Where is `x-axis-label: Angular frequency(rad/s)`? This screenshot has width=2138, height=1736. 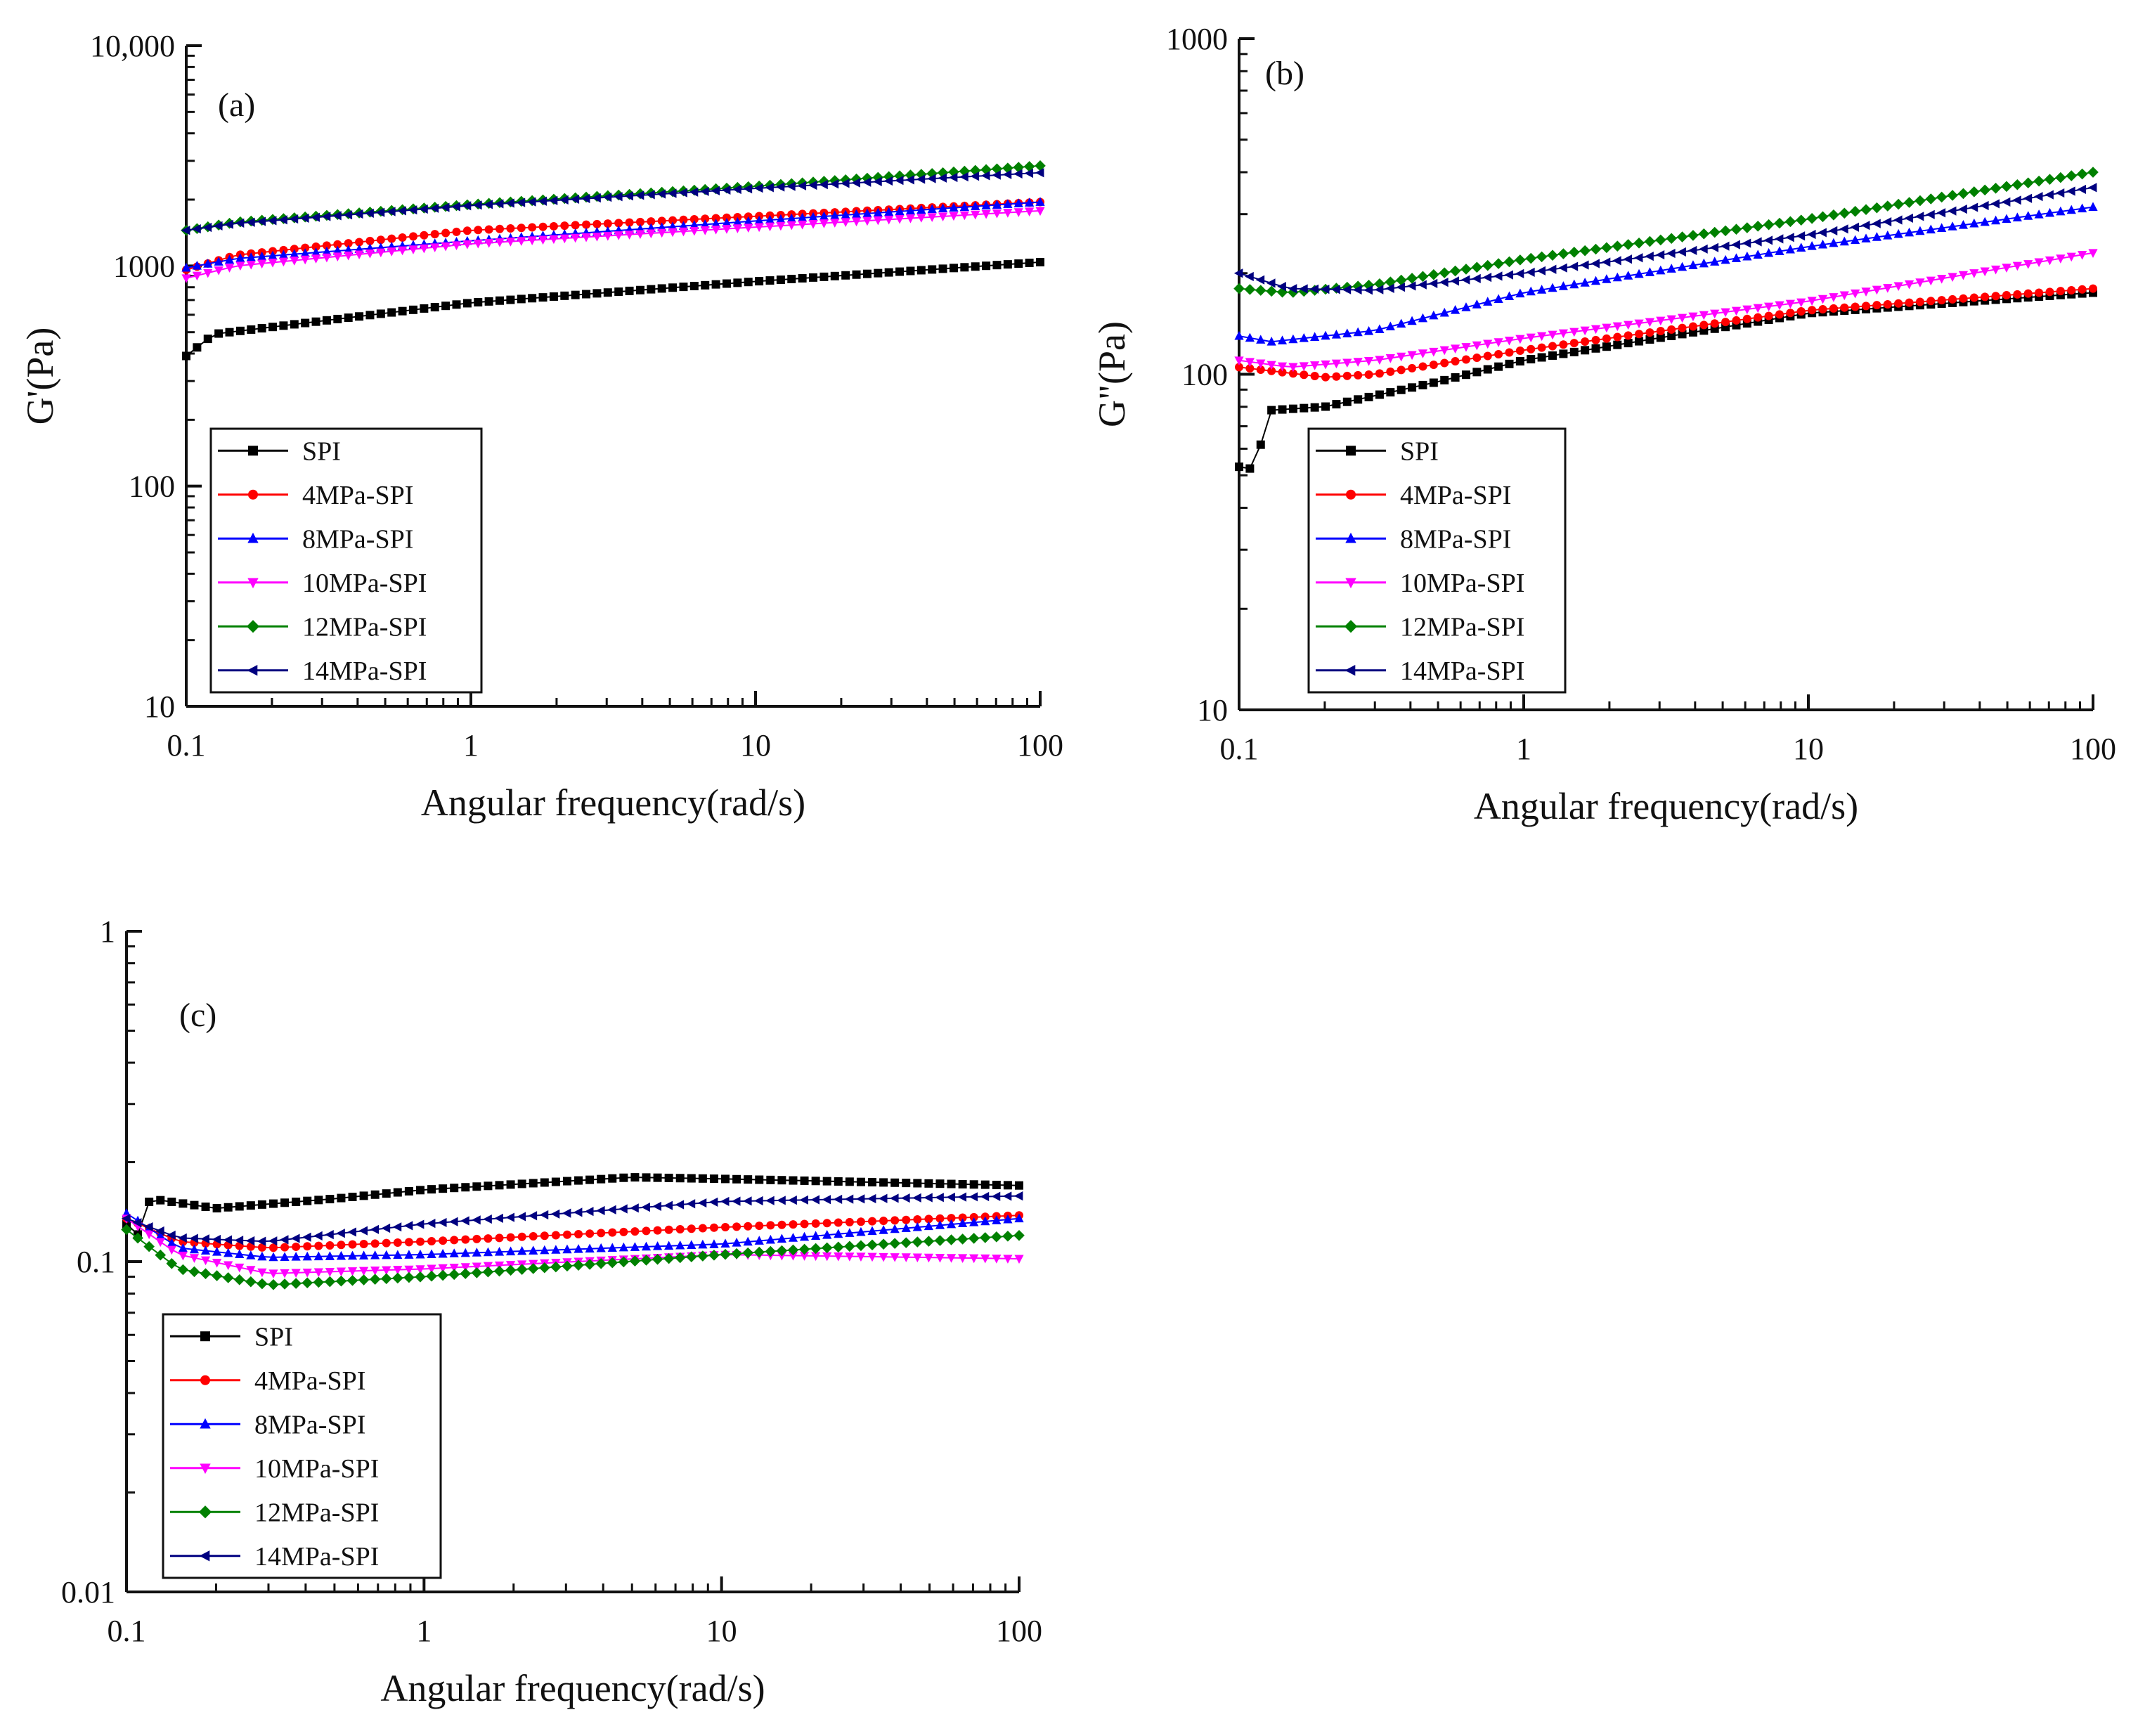
x-axis-label: Angular frequency(rad/s) is located at coordinates (1666, 806).